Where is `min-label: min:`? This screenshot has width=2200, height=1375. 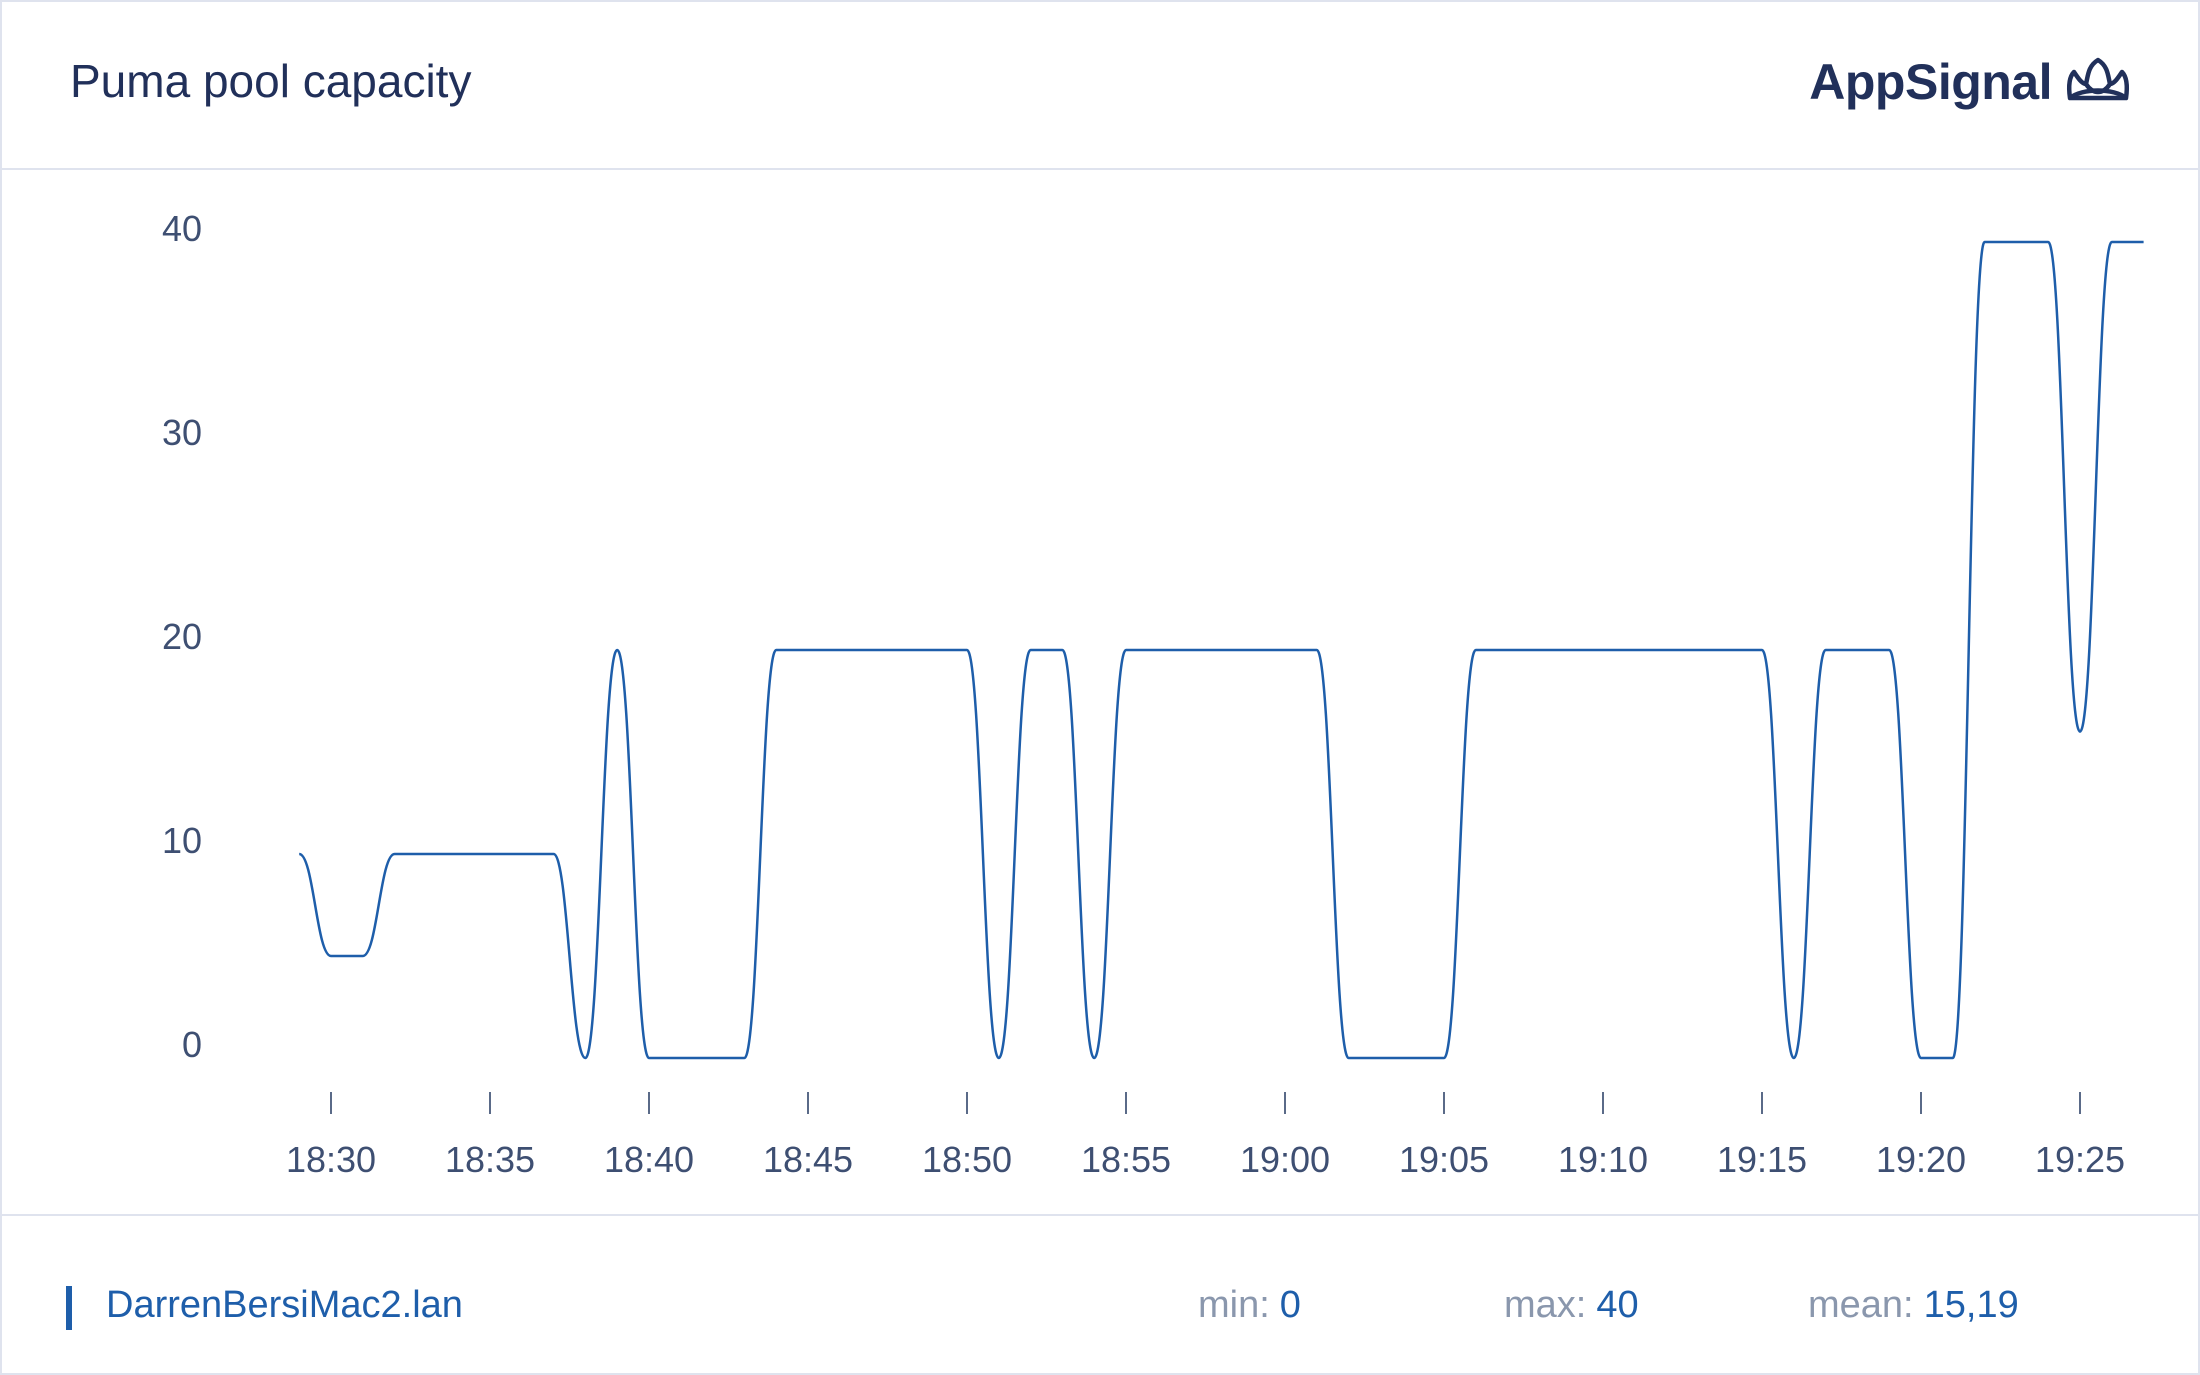
min-label: min: is located at coordinates (1234, 1305).